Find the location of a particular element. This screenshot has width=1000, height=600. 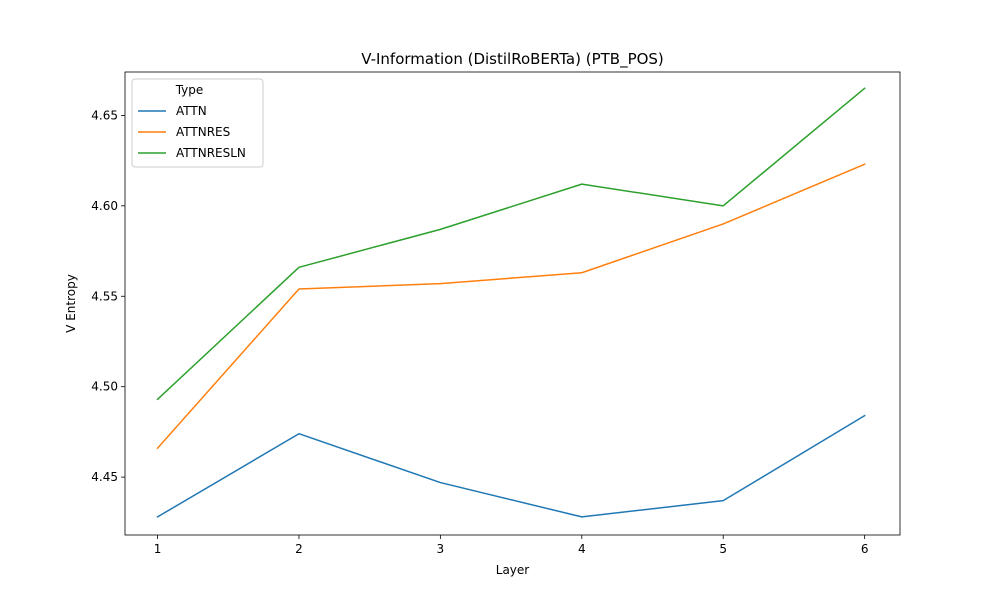

x-tick-label: 4 is located at coordinates (582, 549).